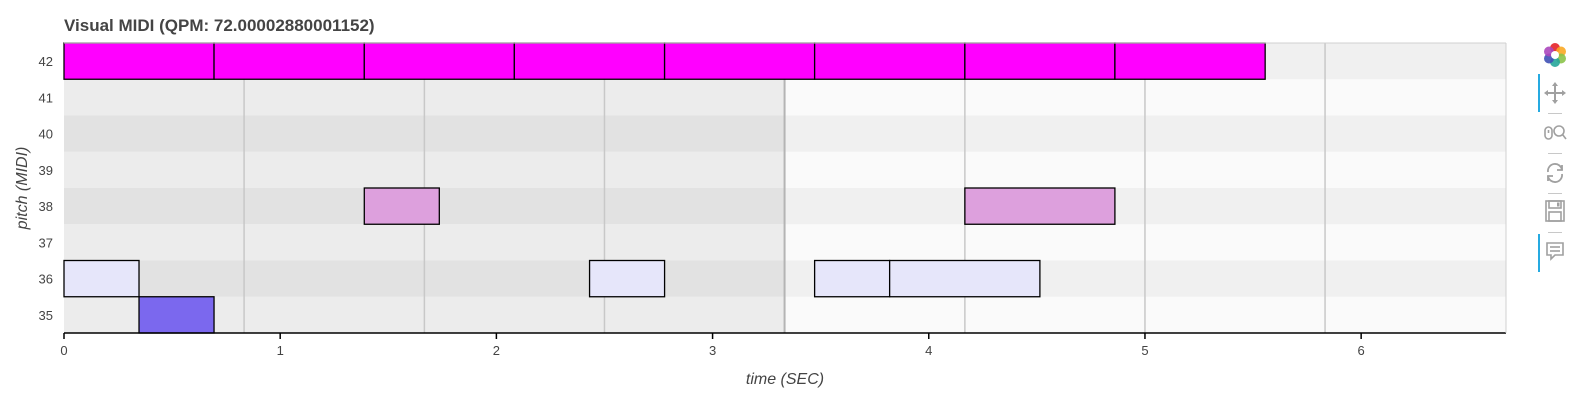 This screenshot has height=409, width=1595. I want to click on y-tick-label: 40, so click(46, 134).